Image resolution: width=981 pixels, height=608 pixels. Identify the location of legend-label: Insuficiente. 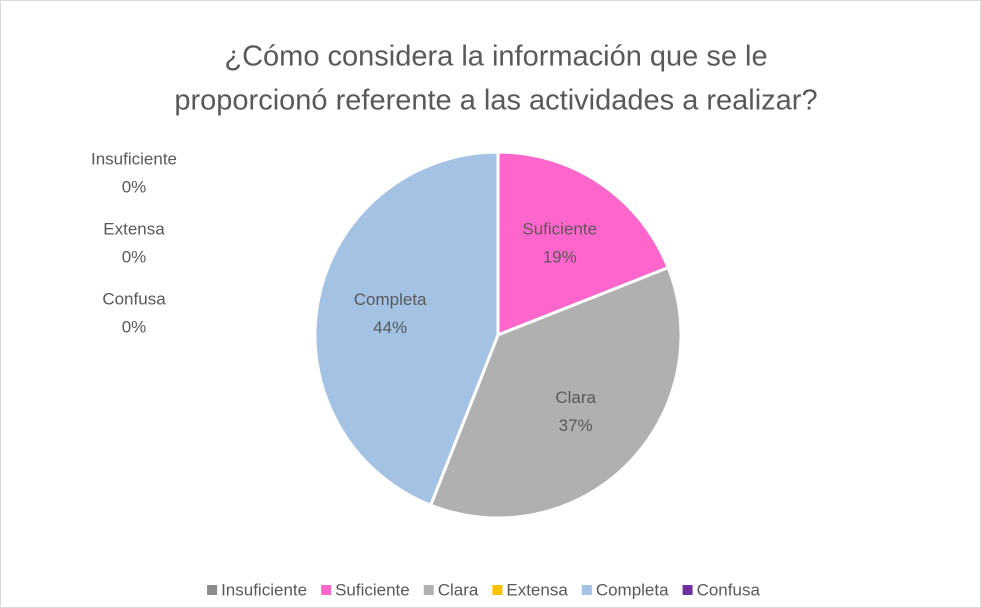
(264, 589).